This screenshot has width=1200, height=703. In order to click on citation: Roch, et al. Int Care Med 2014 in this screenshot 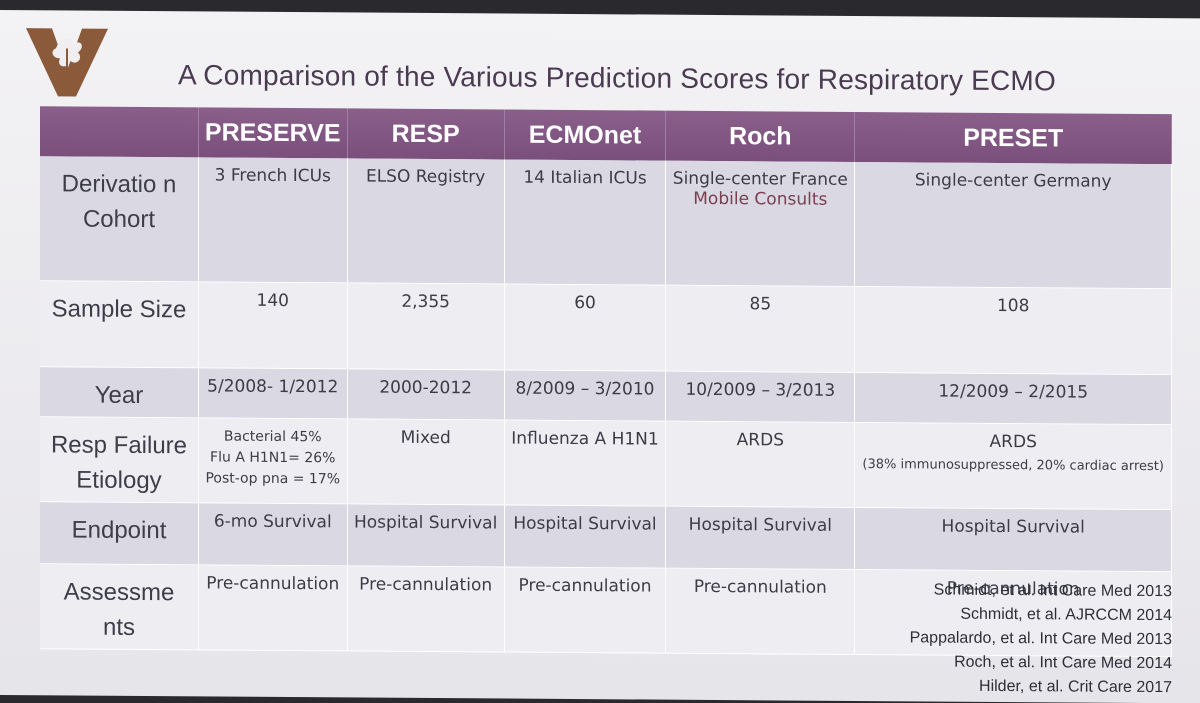, I will do `click(1063, 663)`.